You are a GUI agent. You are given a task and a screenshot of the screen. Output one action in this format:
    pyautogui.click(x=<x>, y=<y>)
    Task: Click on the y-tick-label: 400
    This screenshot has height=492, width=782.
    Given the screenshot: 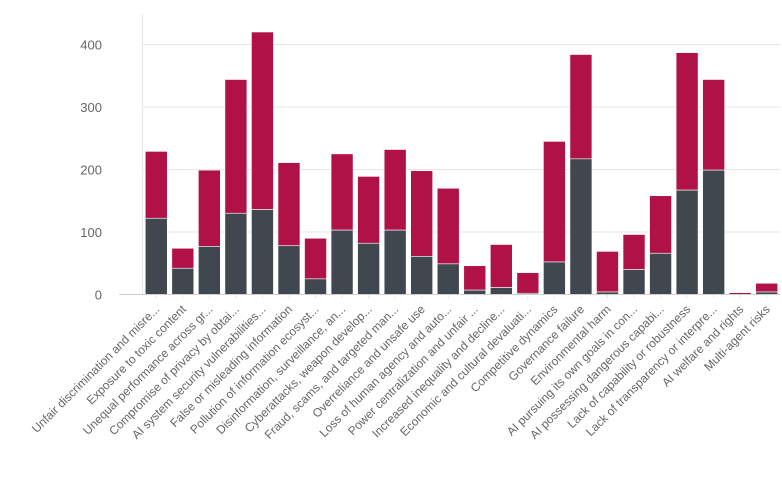 What is the action you would take?
    pyautogui.click(x=91, y=45)
    